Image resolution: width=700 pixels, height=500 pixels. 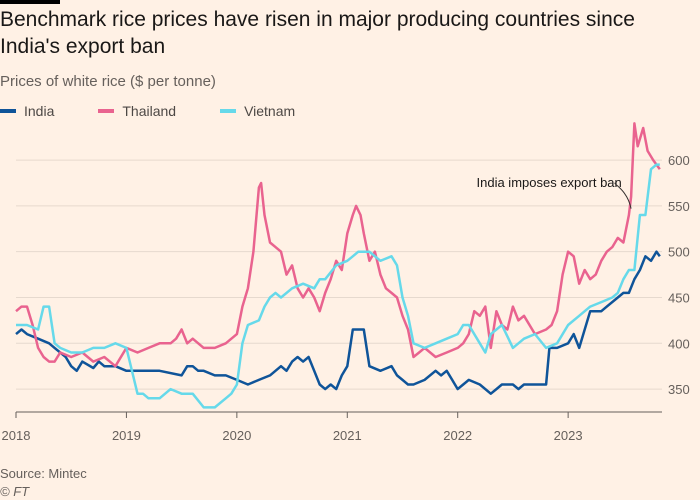 I want to click on x-tick-label-2022: 2022, so click(x=457, y=435).